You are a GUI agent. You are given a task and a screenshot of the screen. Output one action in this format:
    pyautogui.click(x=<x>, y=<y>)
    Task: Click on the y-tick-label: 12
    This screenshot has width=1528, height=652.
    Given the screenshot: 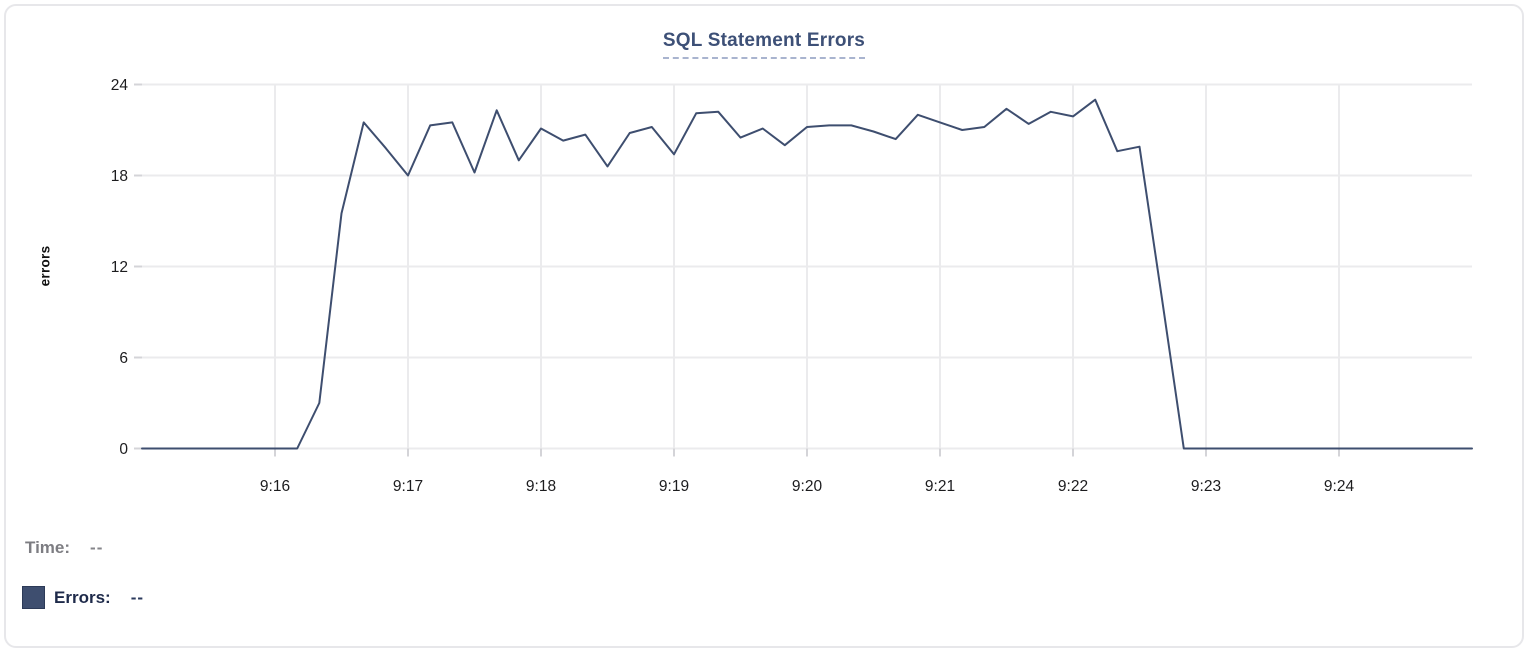 What is the action you would take?
    pyautogui.click(x=119, y=267)
    